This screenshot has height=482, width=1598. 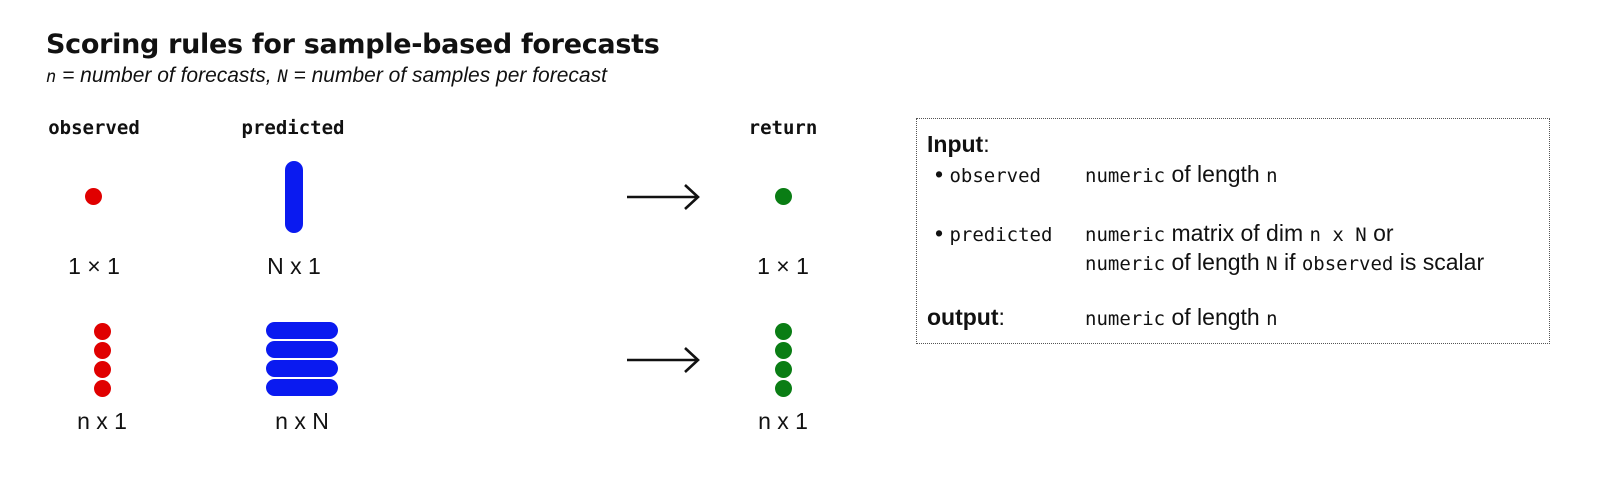 I want to click on output-heading: output:, so click(x=966, y=317).